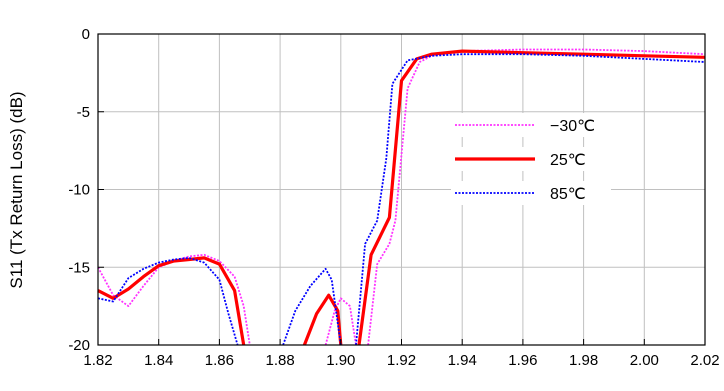 The width and height of the screenshot is (724, 391). Describe the element at coordinates (219, 360) in the screenshot. I see `x-tick-label: 1.86` at that location.